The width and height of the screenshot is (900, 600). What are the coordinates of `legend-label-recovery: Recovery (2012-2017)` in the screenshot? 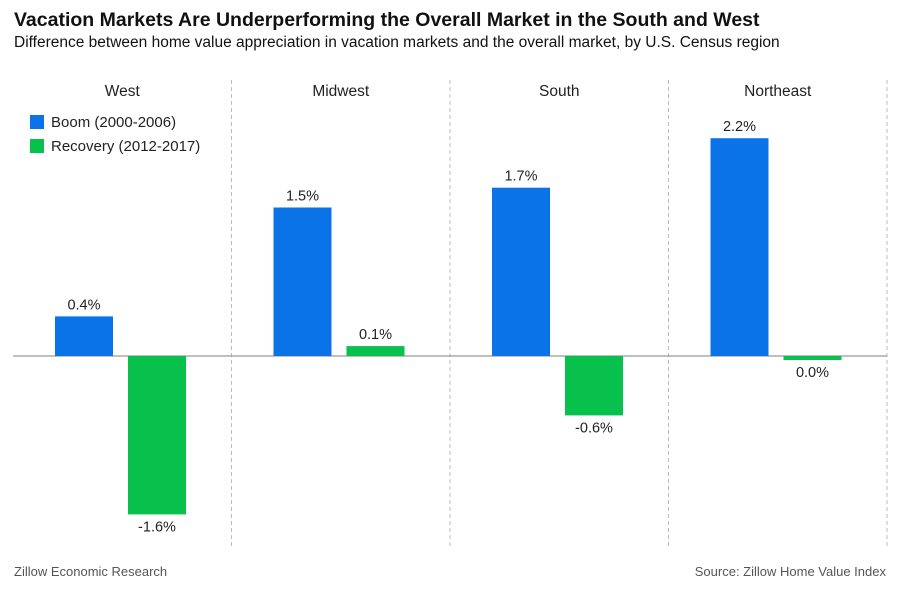 It's located at (126, 146).